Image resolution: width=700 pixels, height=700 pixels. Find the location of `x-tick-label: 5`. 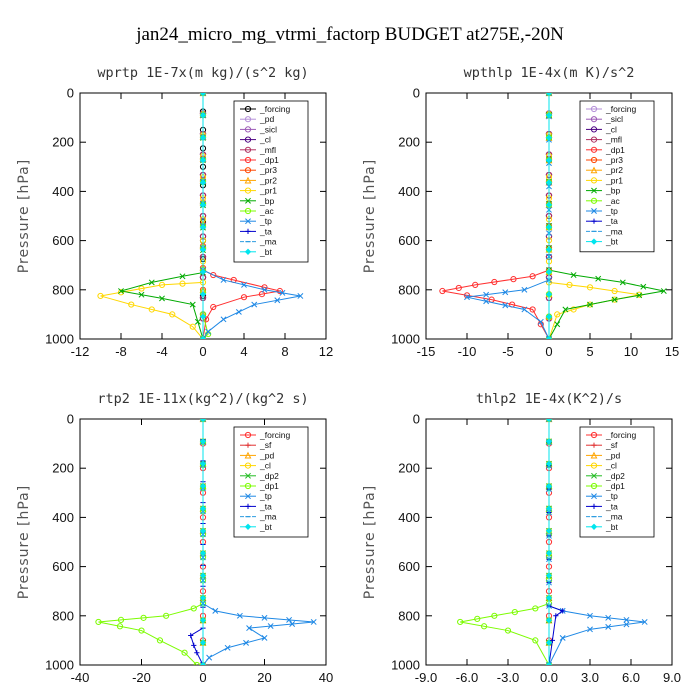

x-tick-label: 5 is located at coordinates (589, 351).